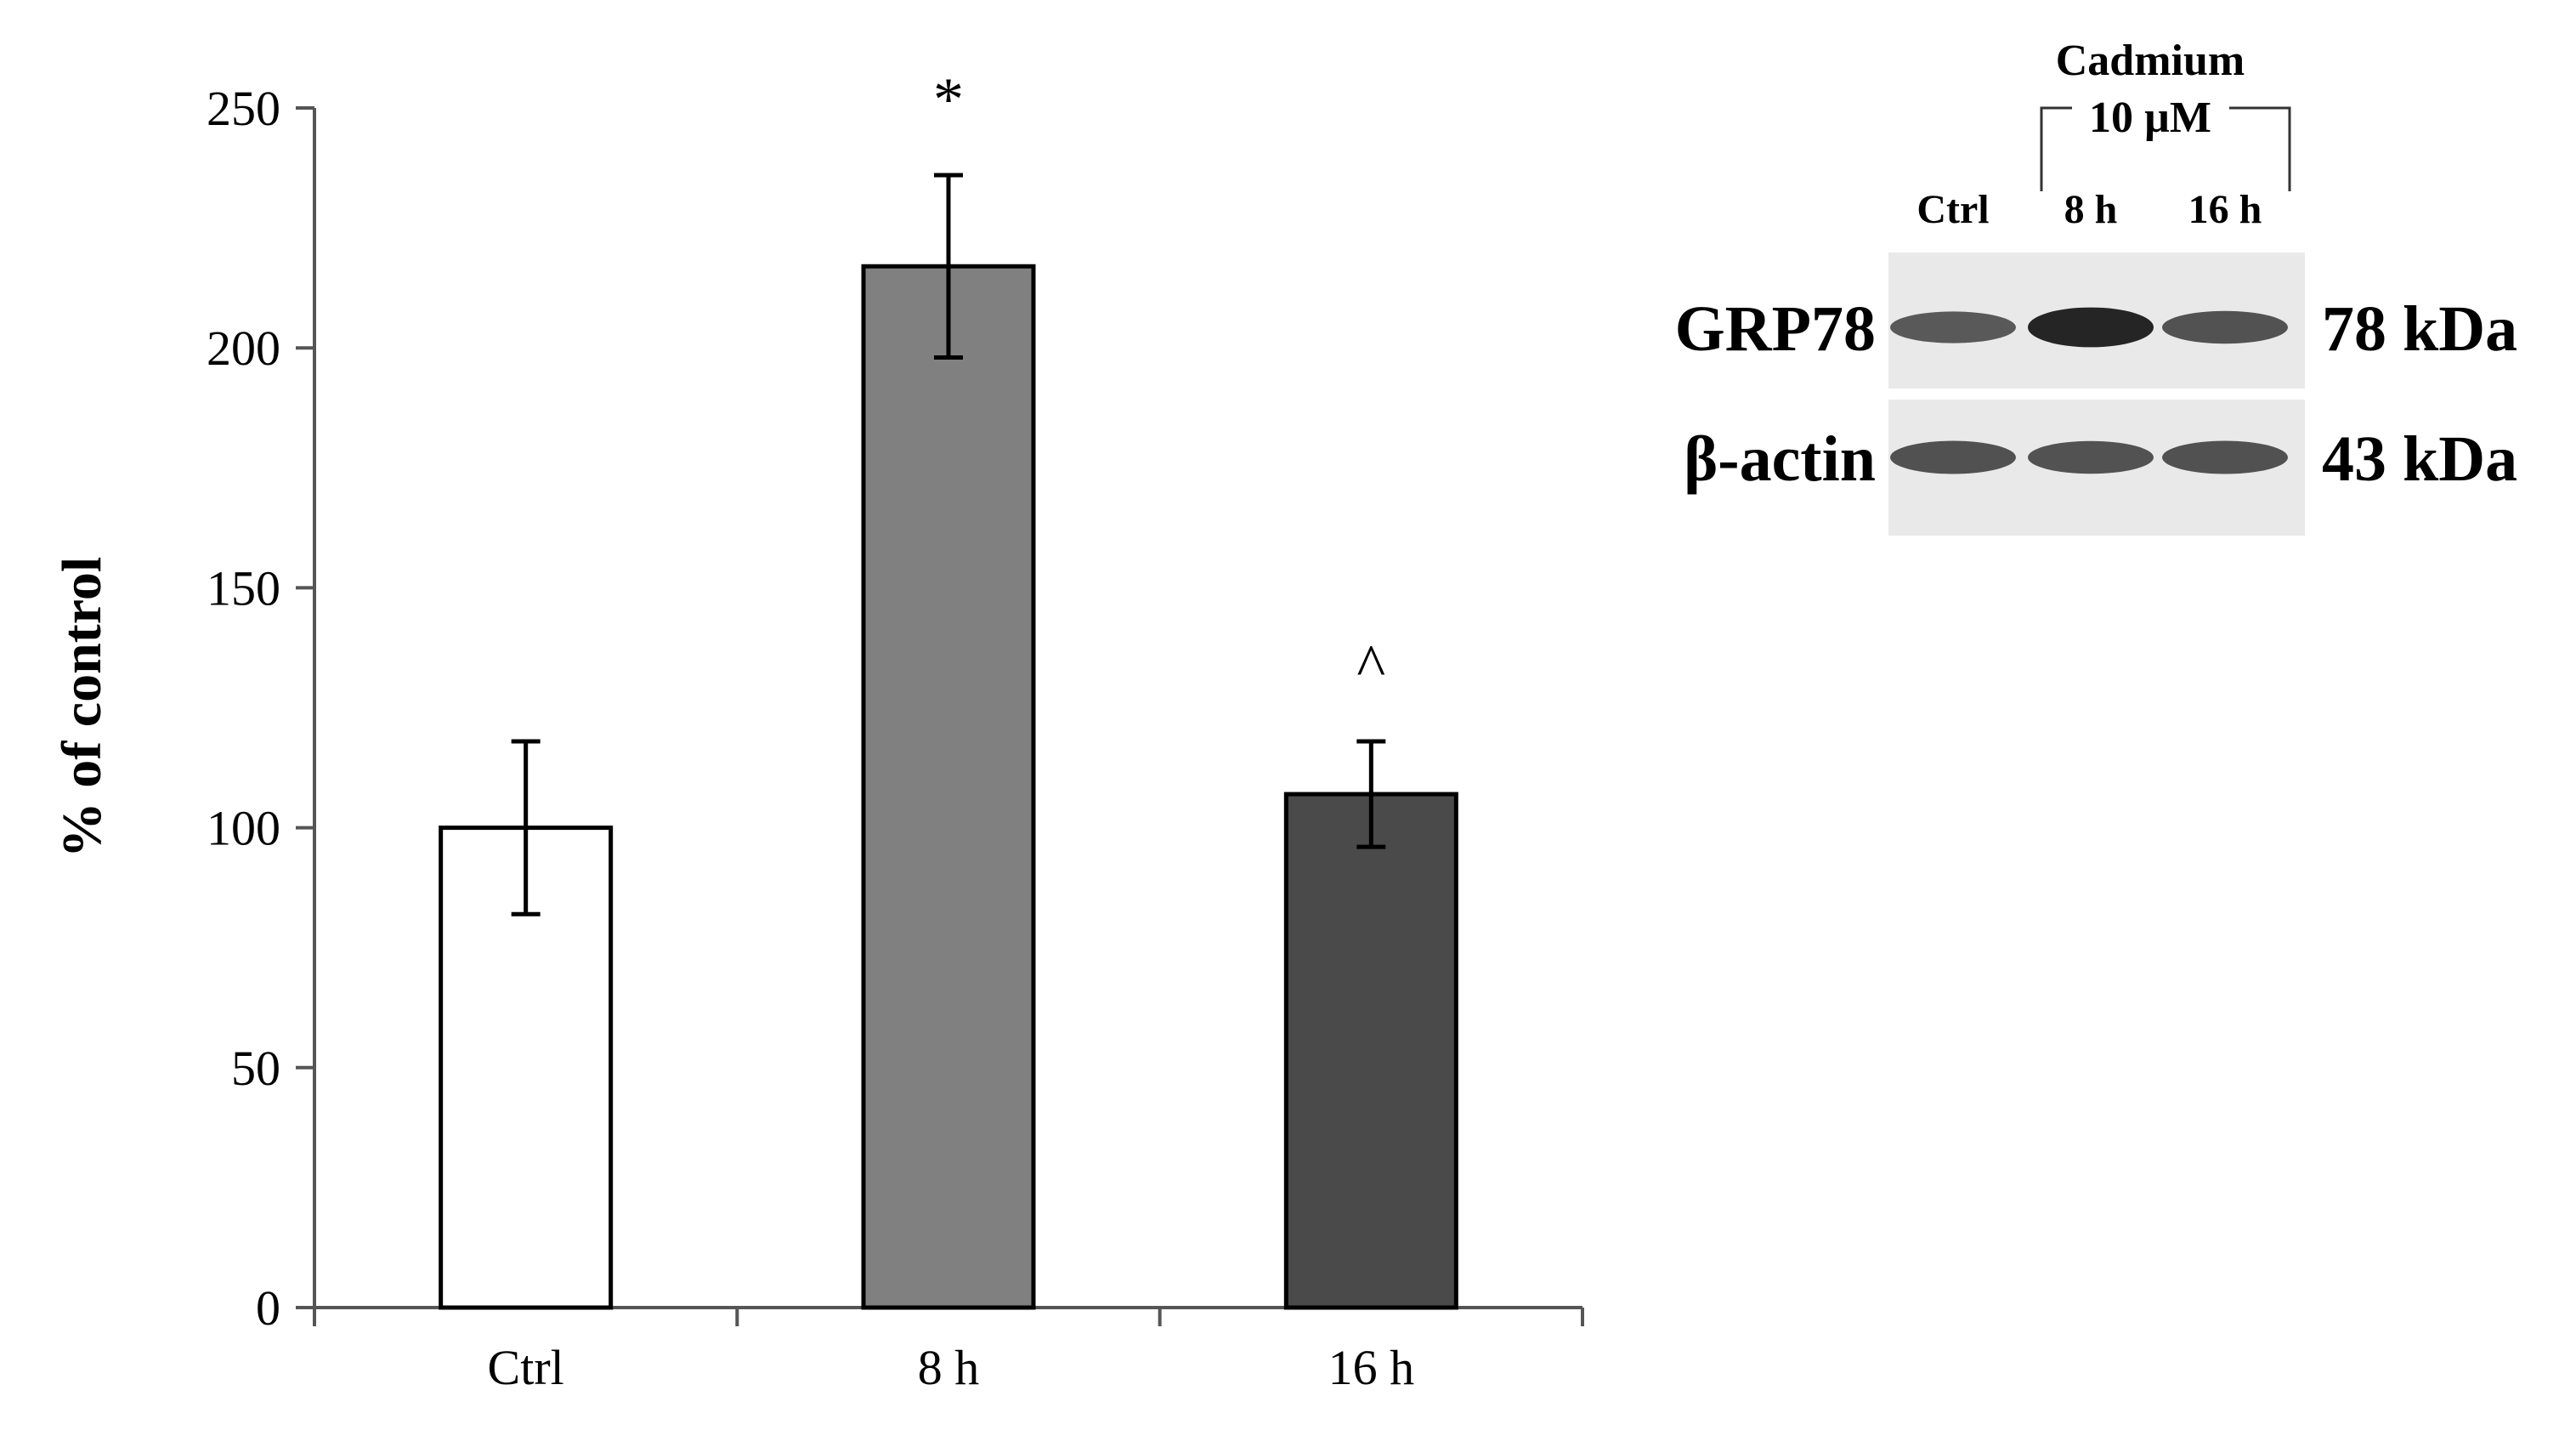 This screenshot has width=2576, height=1430. I want to click on lane-label: 16 h, so click(2225, 209).